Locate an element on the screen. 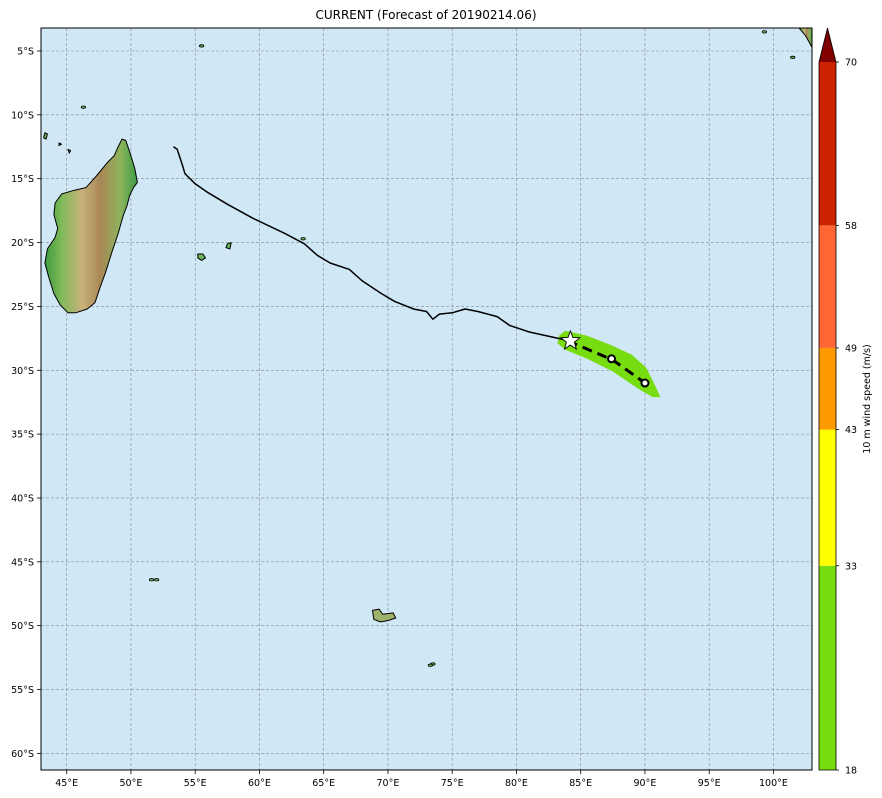 The width and height of the screenshot is (882, 798). colorbar-tick-label: 58 is located at coordinates (851, 226).